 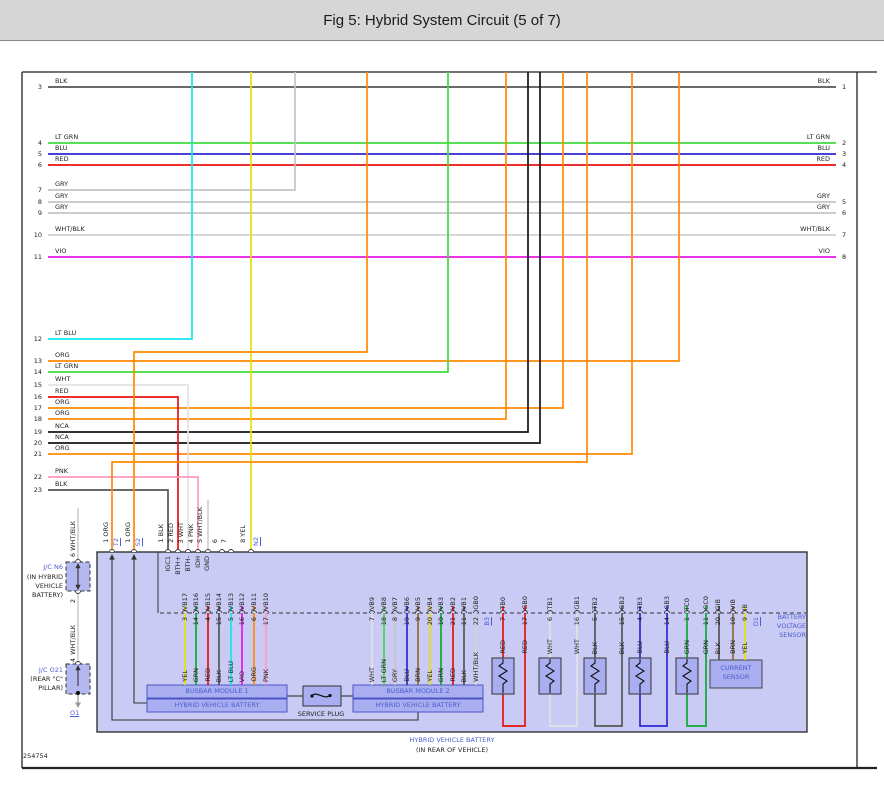 What do you see at coordinates (112, 557) in the screenshot?
I see `t2-arrowhead` at bounding box center [112, 557].